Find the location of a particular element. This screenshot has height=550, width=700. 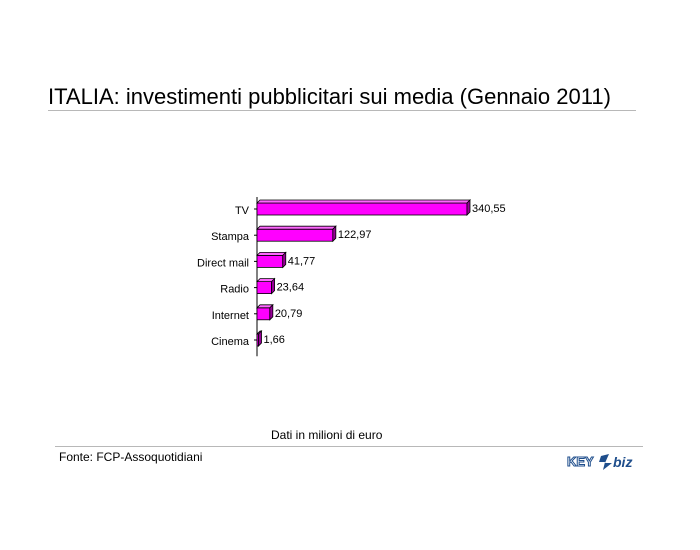

category-label-4: Internet is located at coordinates (230, 316).